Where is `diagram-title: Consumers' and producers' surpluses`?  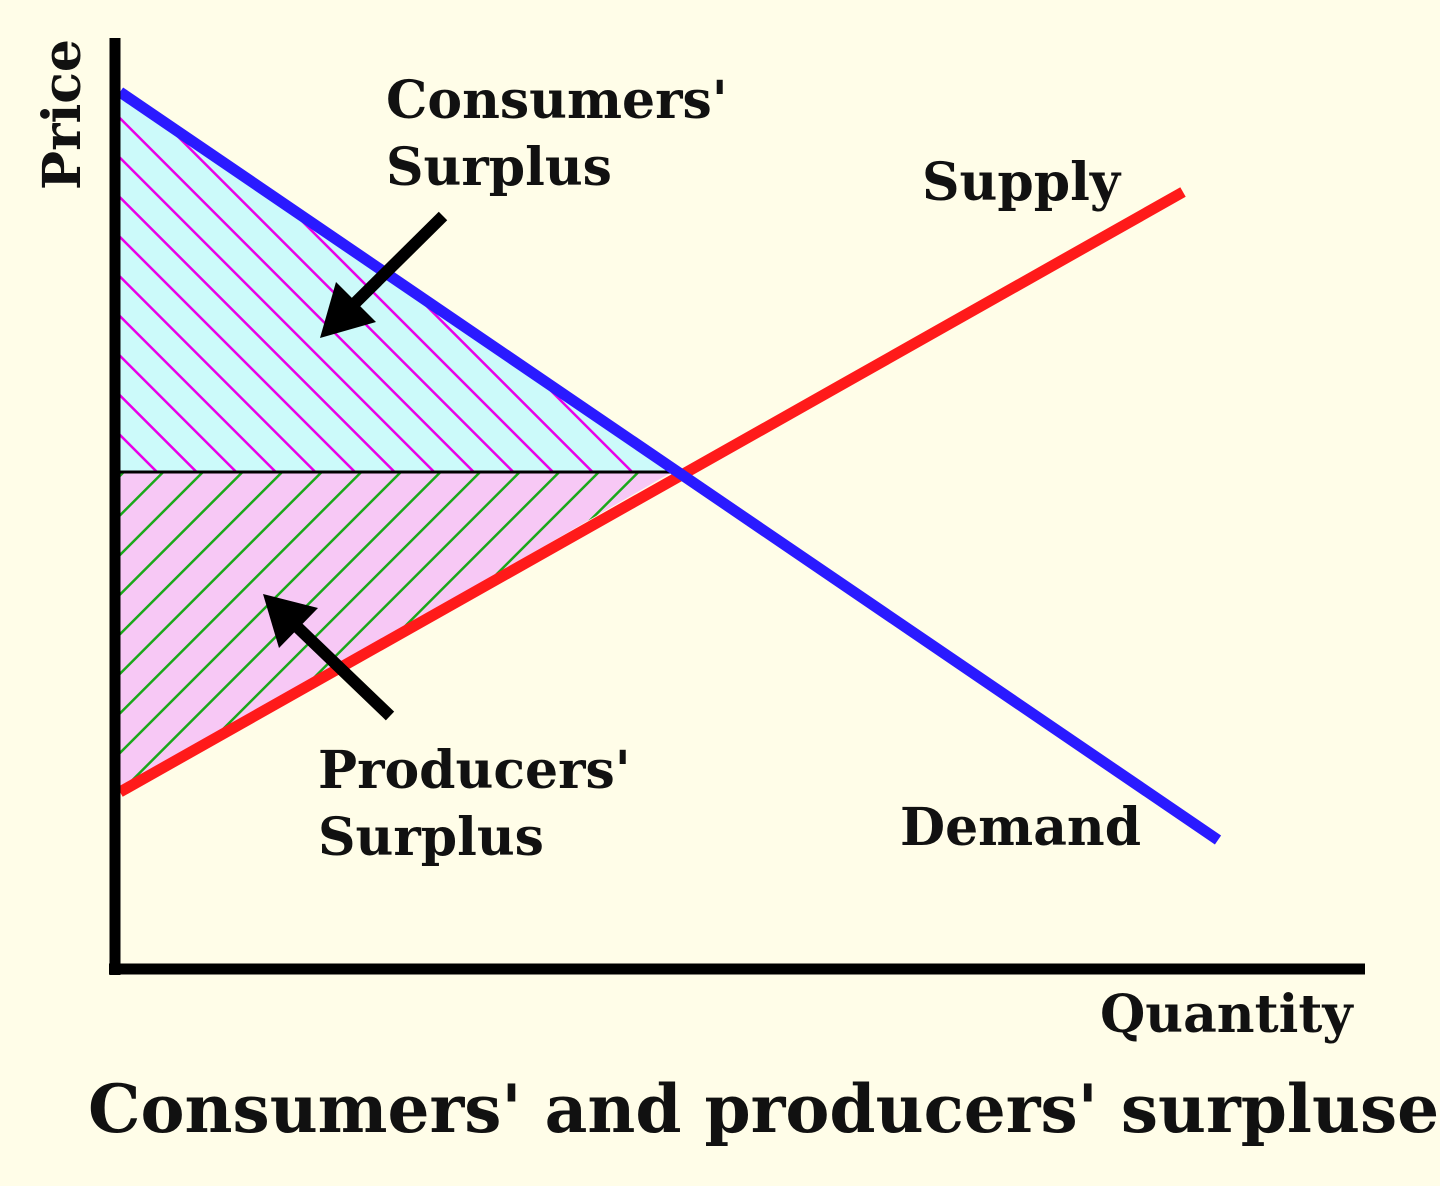 diagram-title: Consumers' and producers' surpluses is located at coordinates (764, 1109).